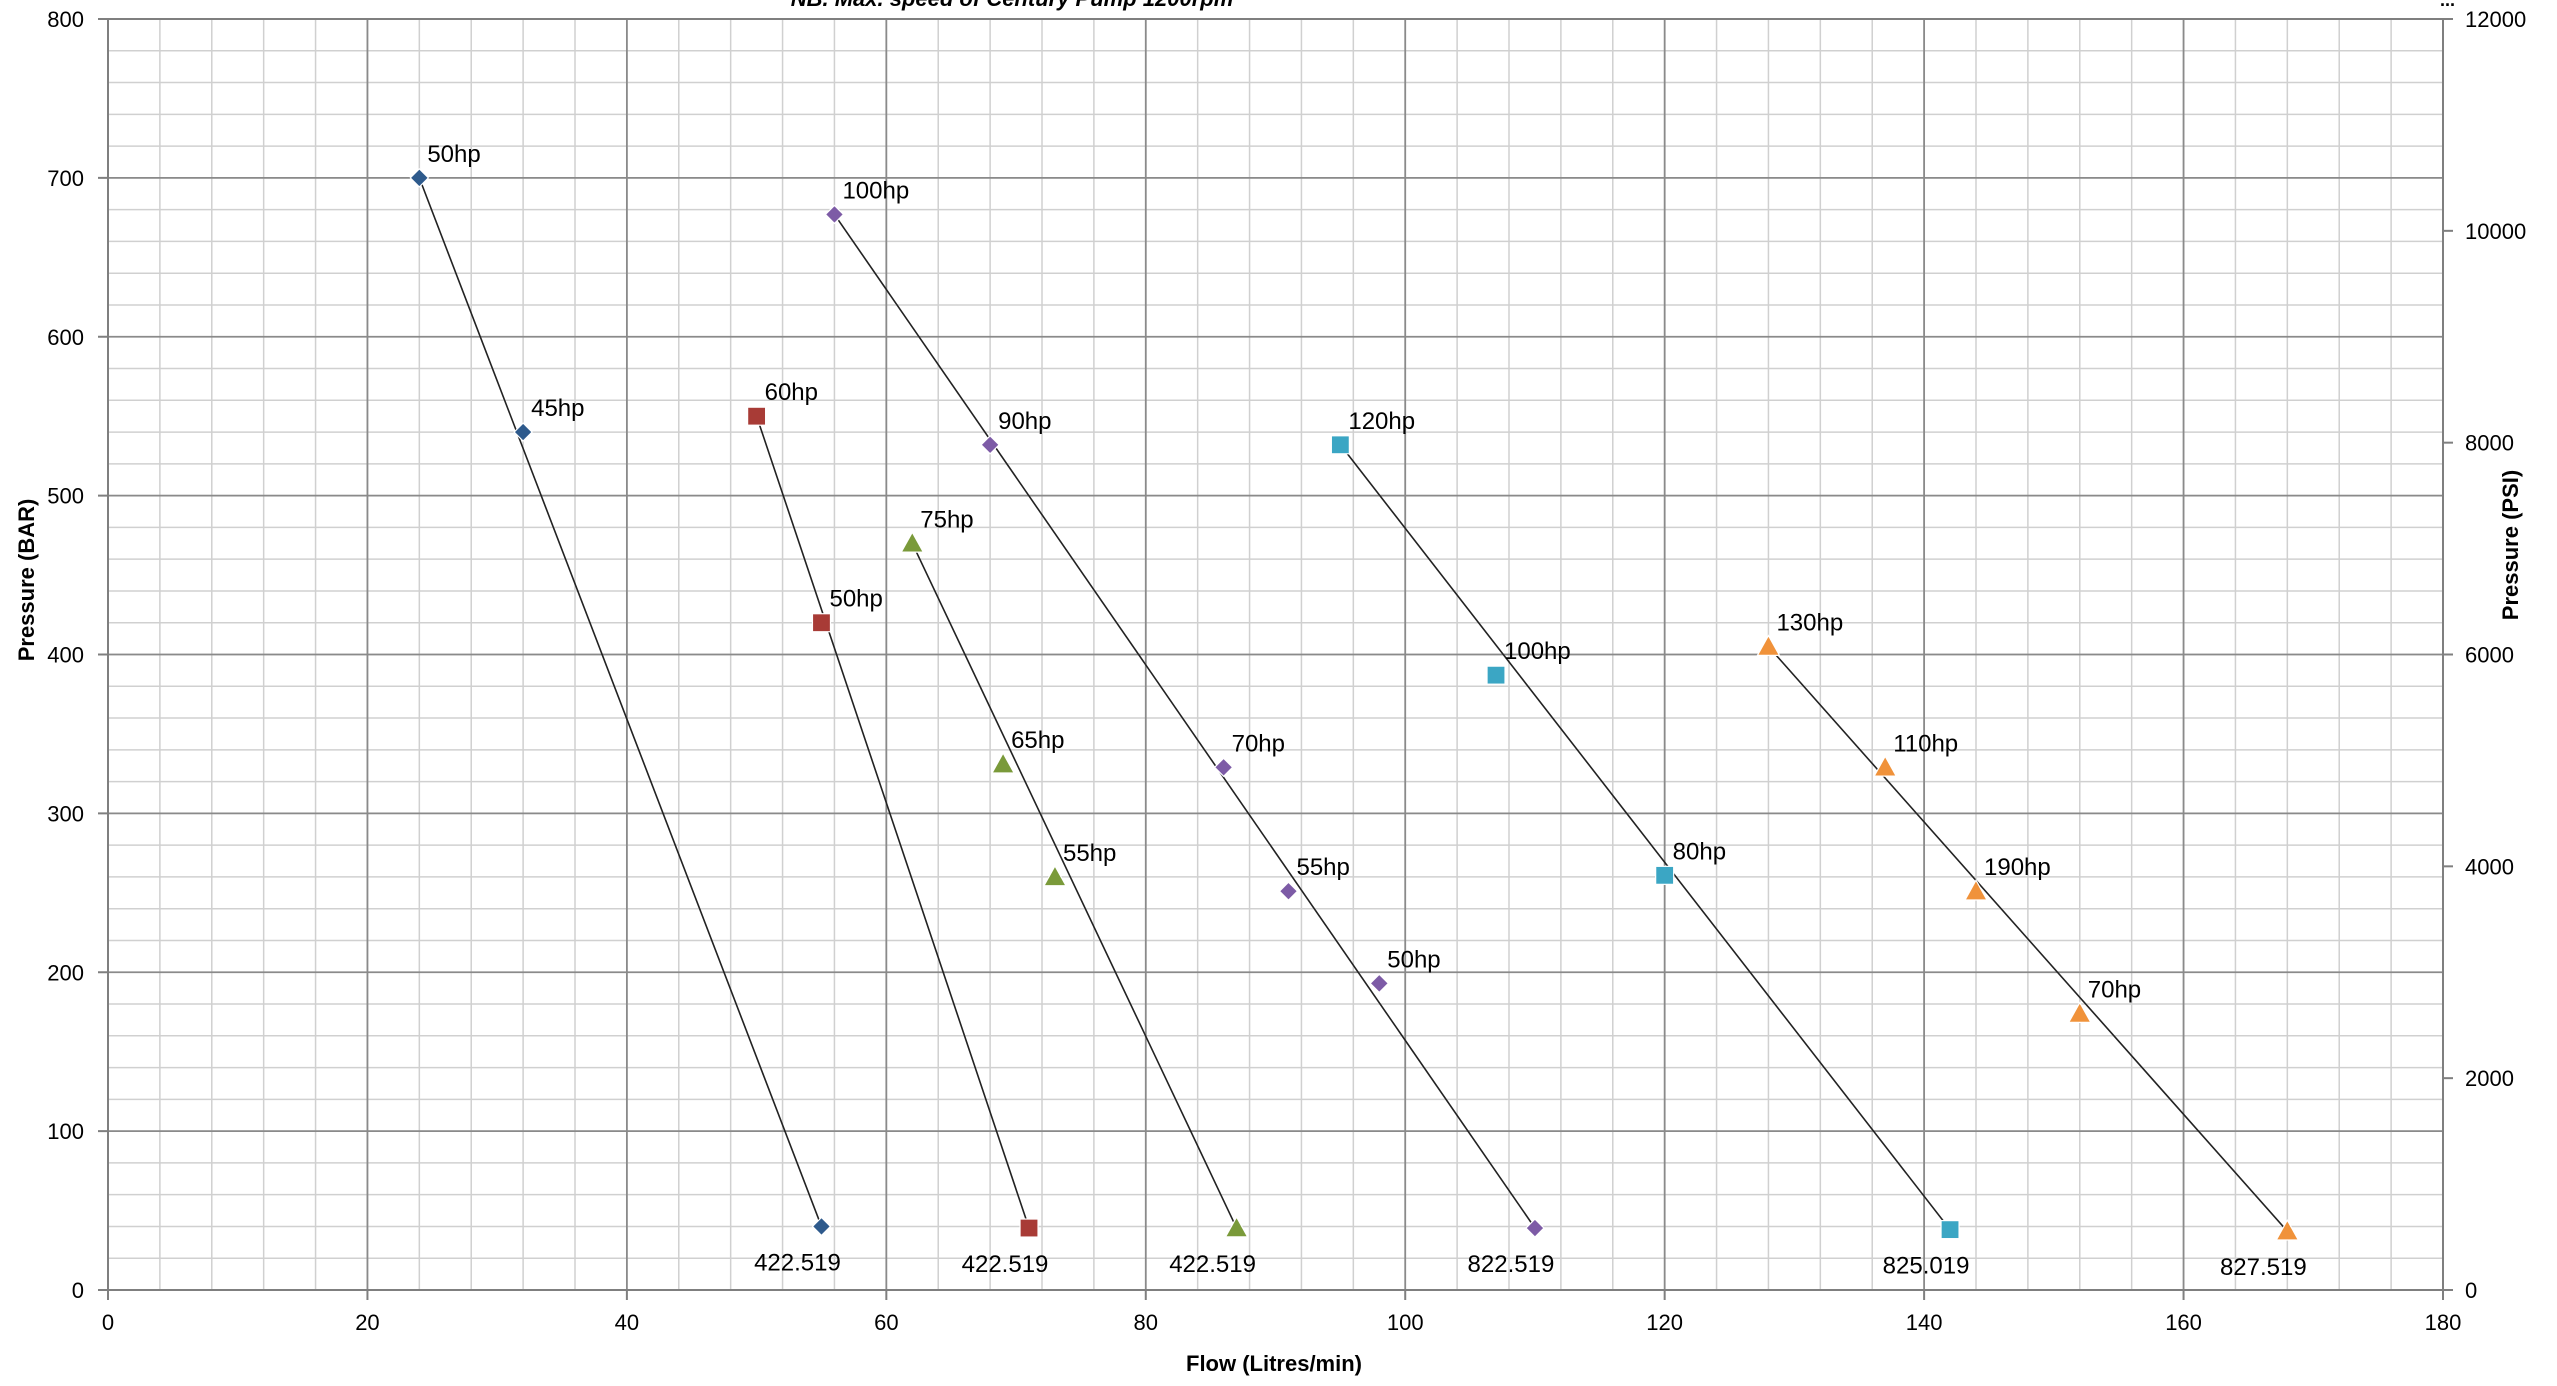  I want to click on data-point-label: 80hp, so click(1699, 851).